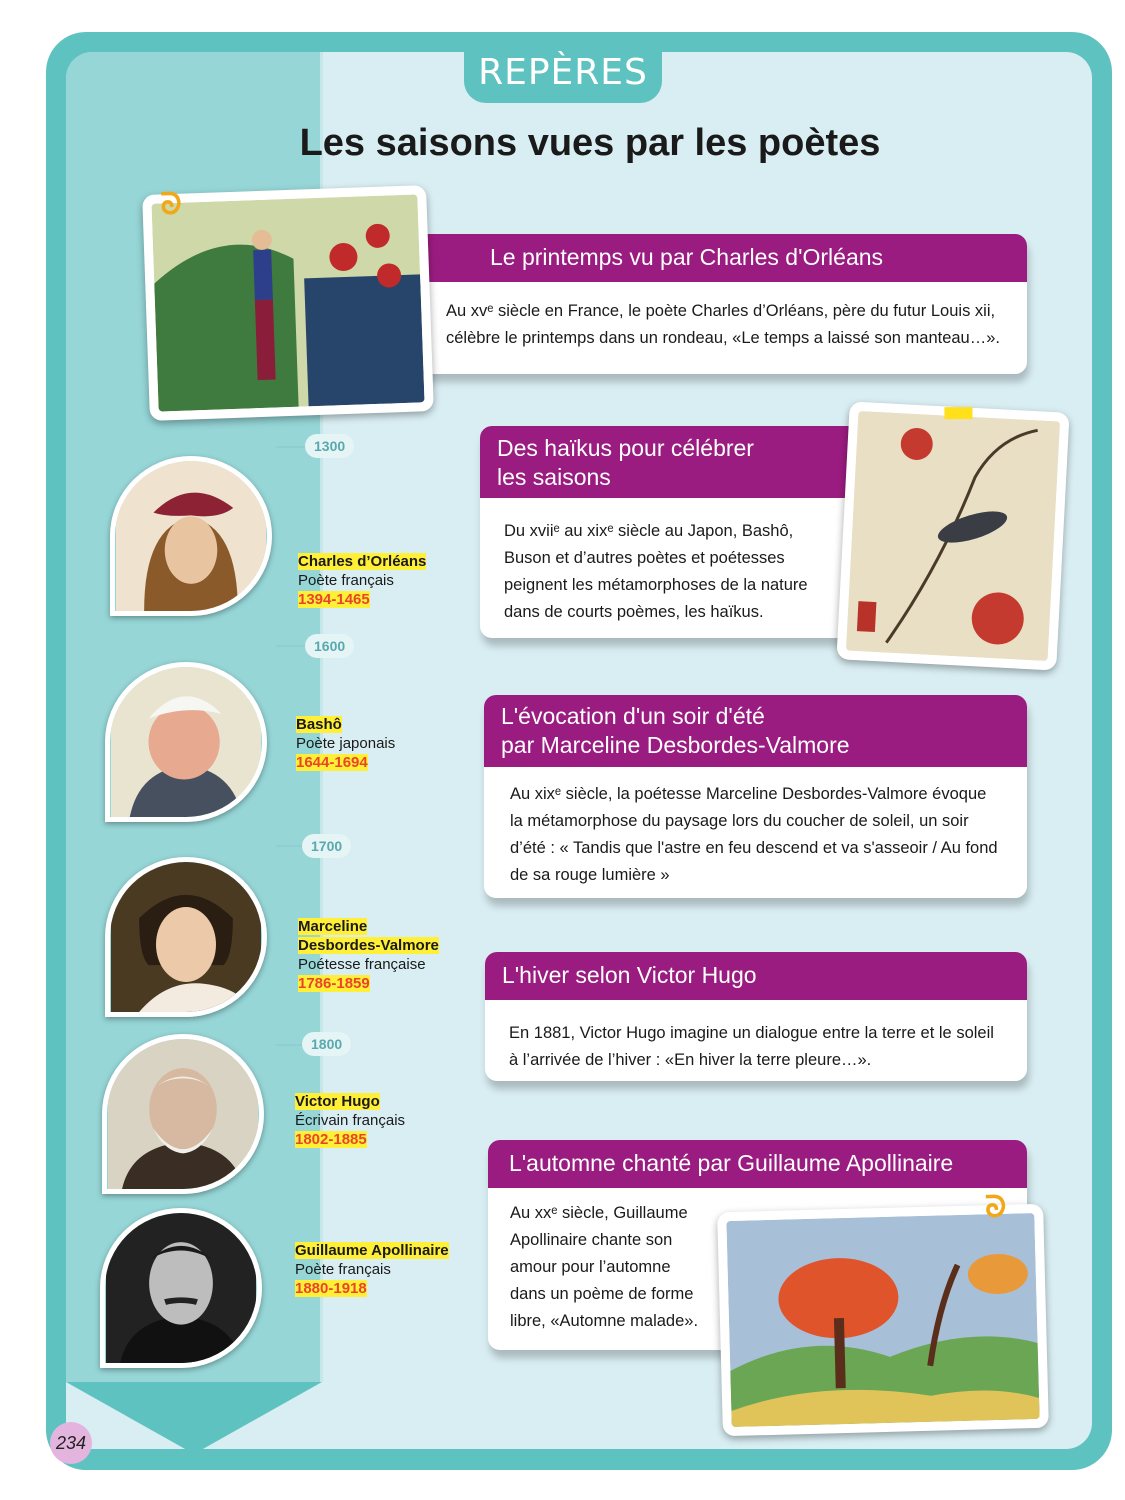 This screenshot has height=1500, width=1125. What do you see at coordinates (591, 1240) in the screenshot?
I see `card-text-line: Apollinaire chante son` at bounding box center [591, 1240].